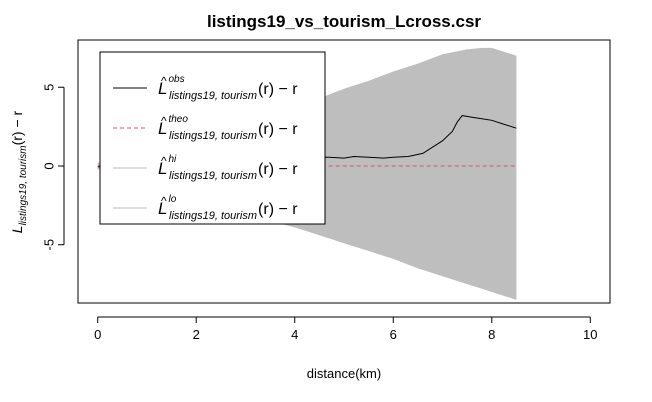  Describe the element at coordinates (48, 245) in the screenshot. I see `y-tick-label: -5` at that location.